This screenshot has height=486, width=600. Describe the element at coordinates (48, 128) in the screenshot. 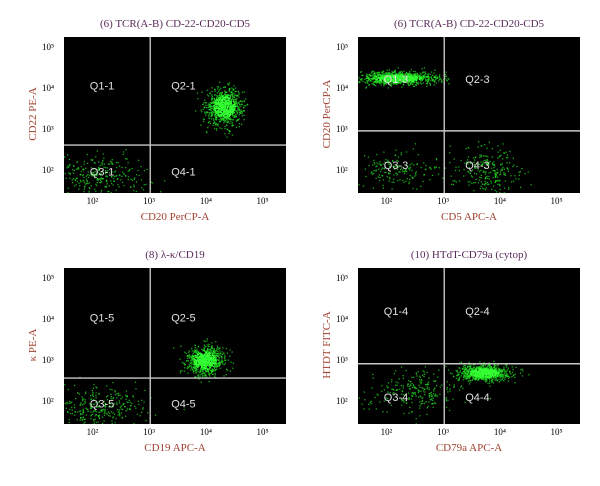

I see `y-tick-label: 10³` at that location.